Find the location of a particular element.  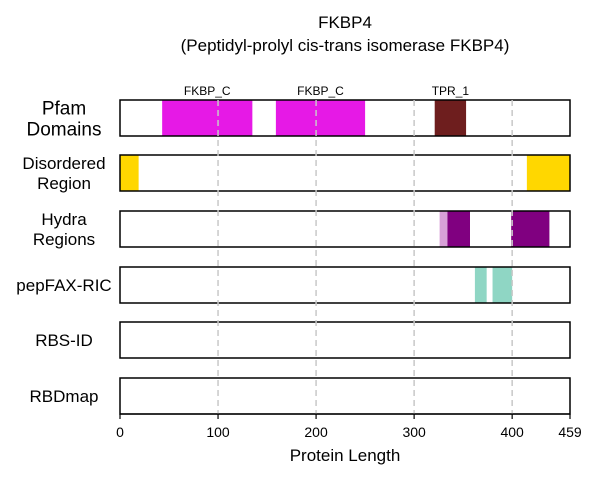

track-label: Regions is located at coordinates (64, 239).